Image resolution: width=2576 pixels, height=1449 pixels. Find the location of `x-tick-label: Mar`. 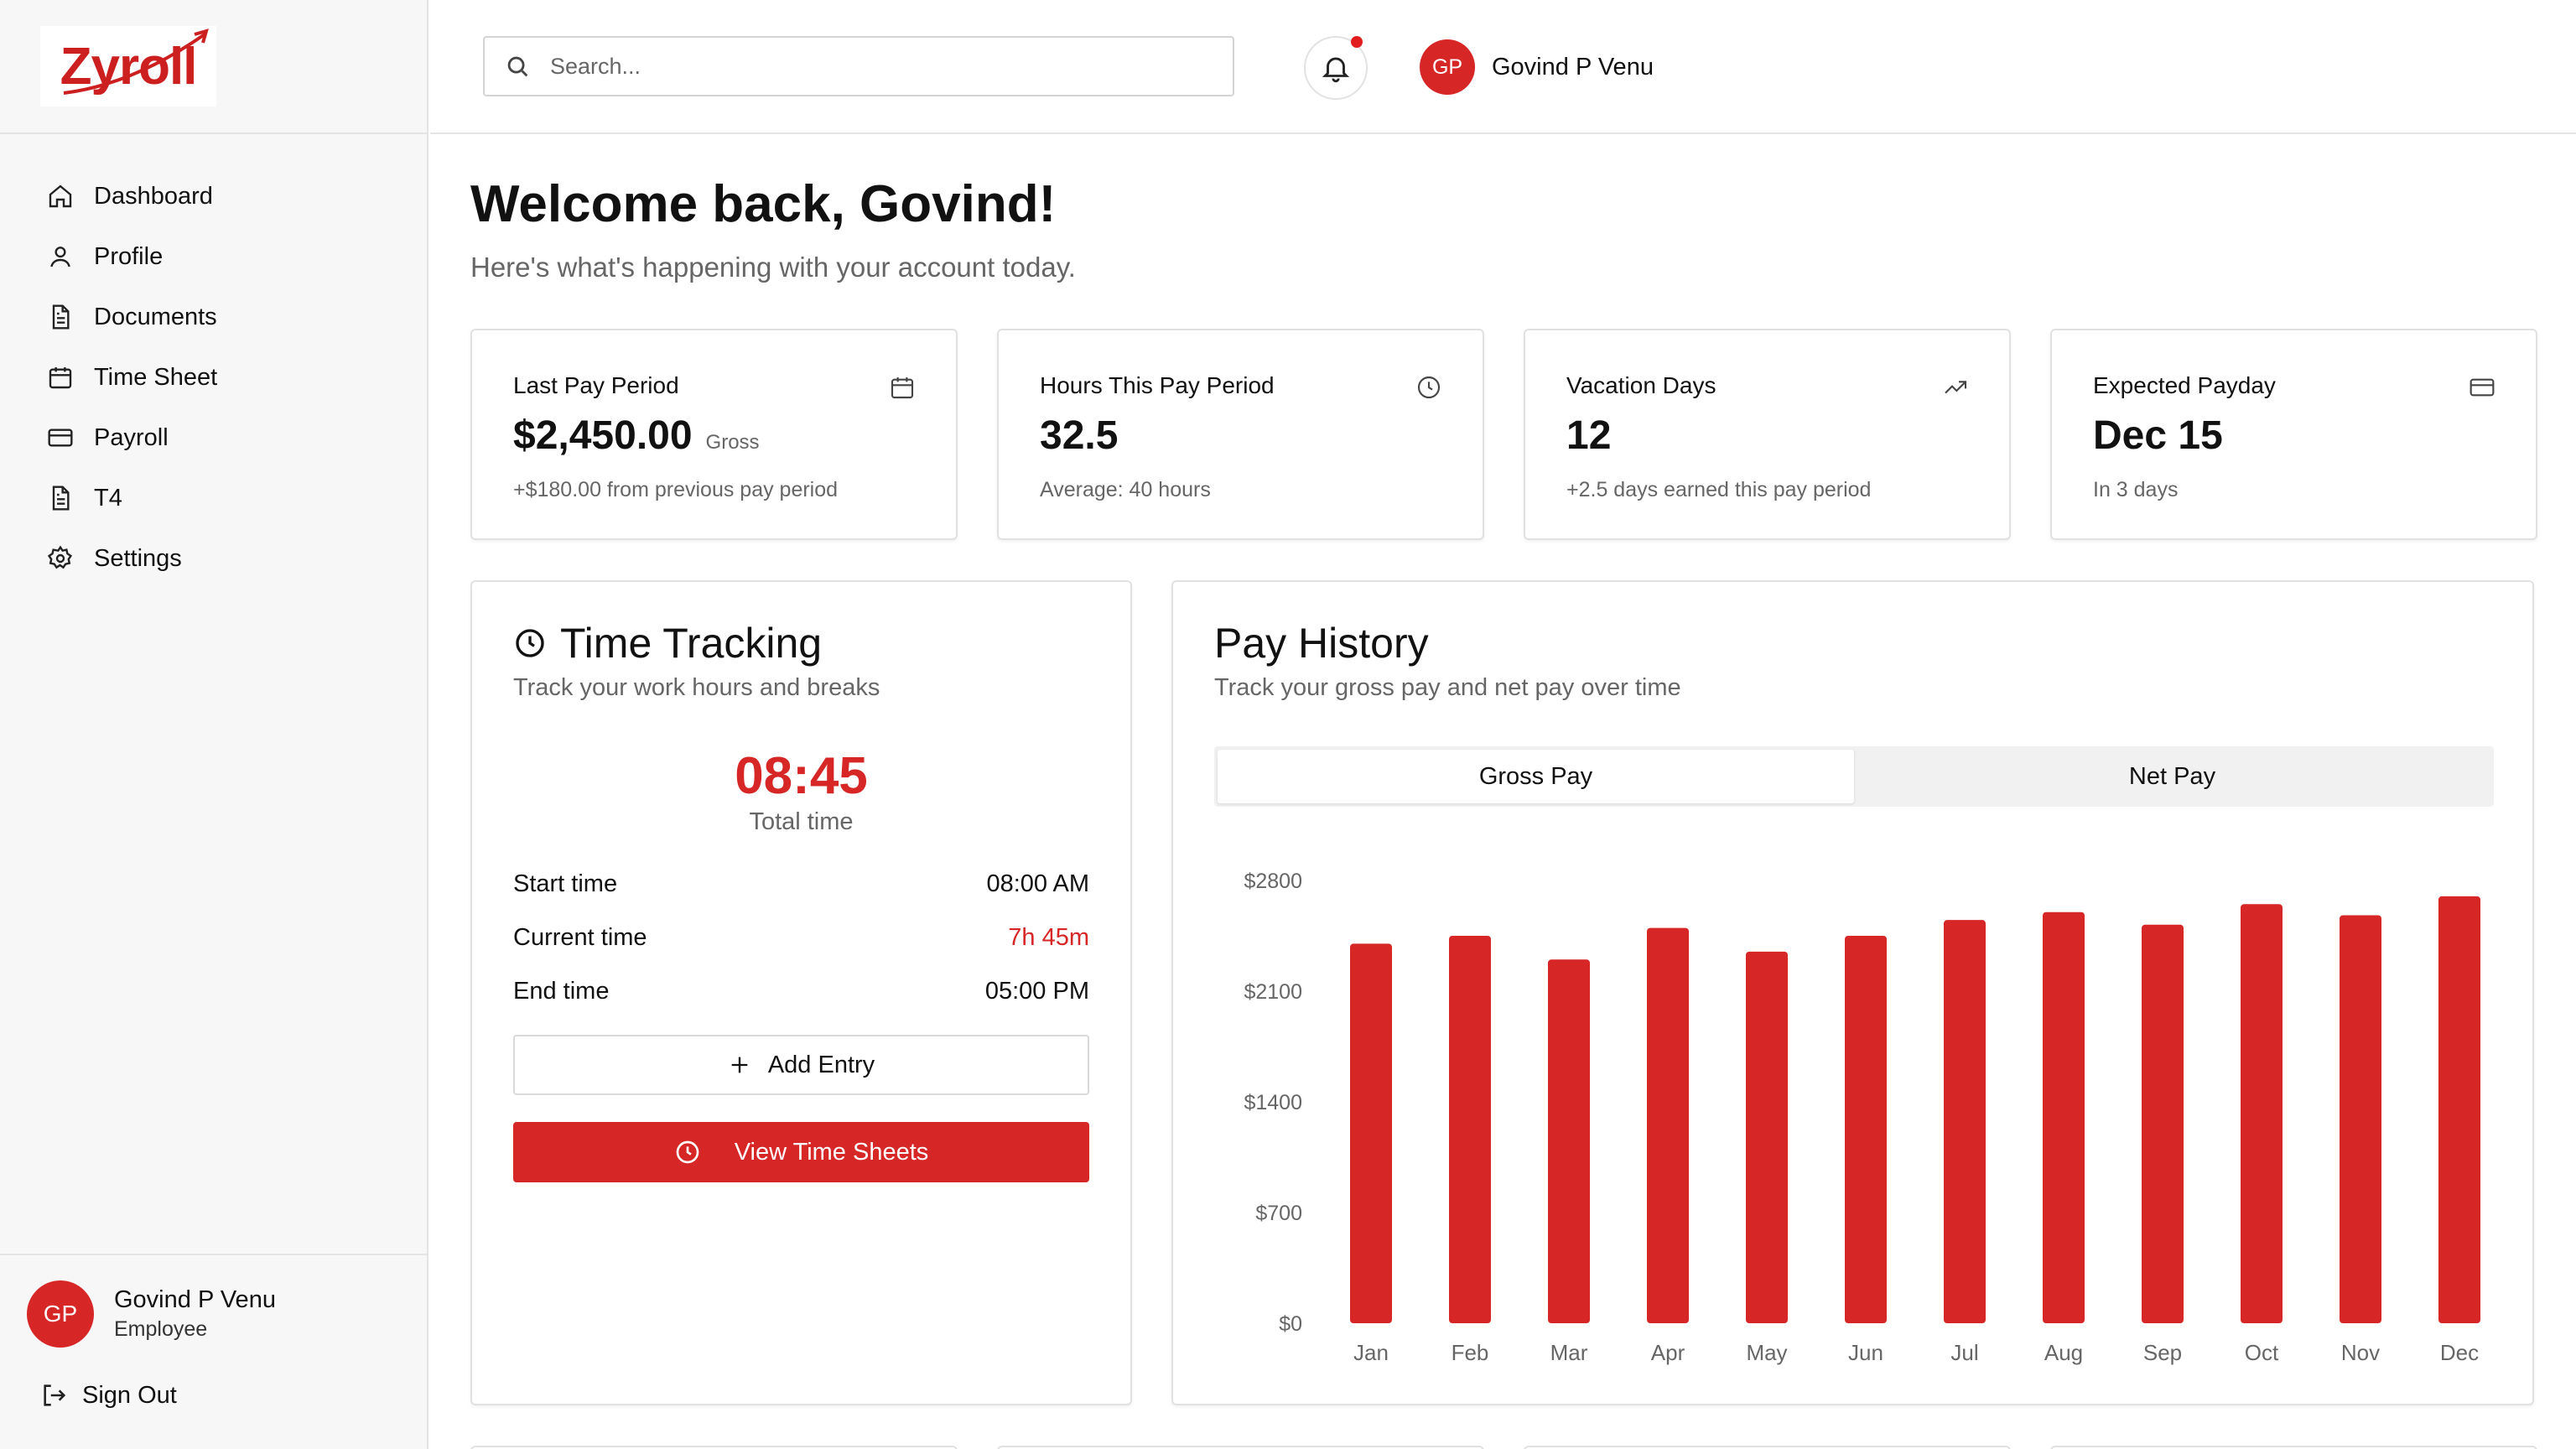

x-tick-label: Mar is located at coordinates (1569, 1352).